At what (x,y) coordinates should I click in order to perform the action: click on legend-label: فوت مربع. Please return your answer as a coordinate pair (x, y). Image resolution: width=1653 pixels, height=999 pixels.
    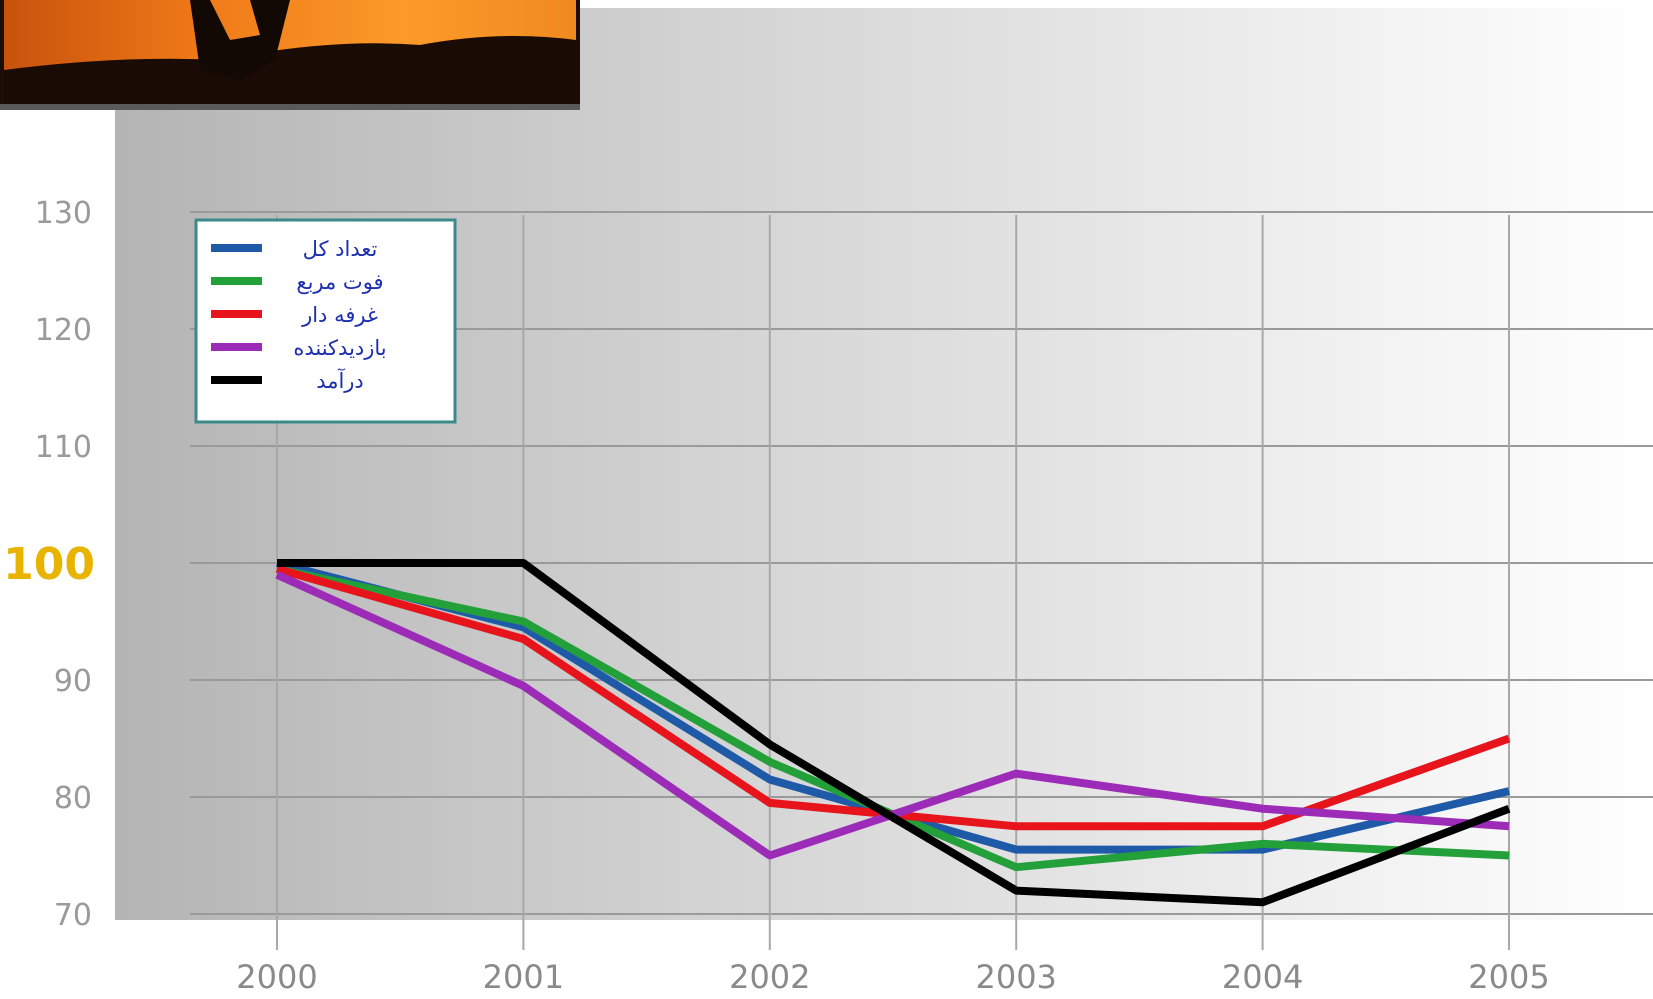
    Looking at the image, I should click on (339, 282).